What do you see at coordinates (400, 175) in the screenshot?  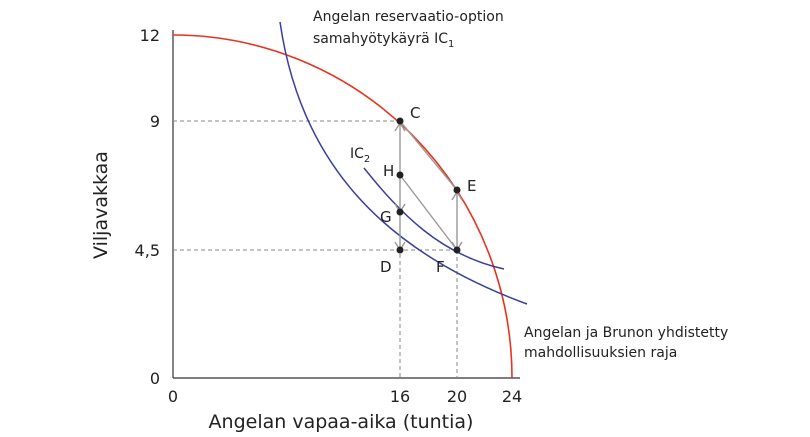 I see `point-h` at bounding box center [400, 175].